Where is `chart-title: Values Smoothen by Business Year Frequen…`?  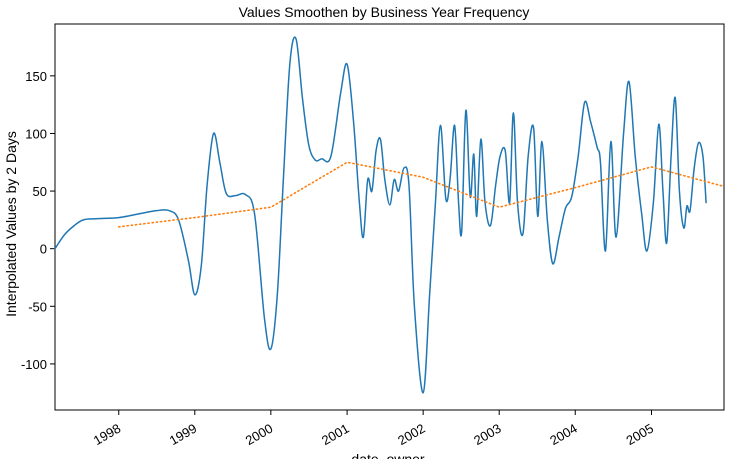
chart-title: Values Smoothen by Business Year Frequen… is located at coordinates (384, 12).